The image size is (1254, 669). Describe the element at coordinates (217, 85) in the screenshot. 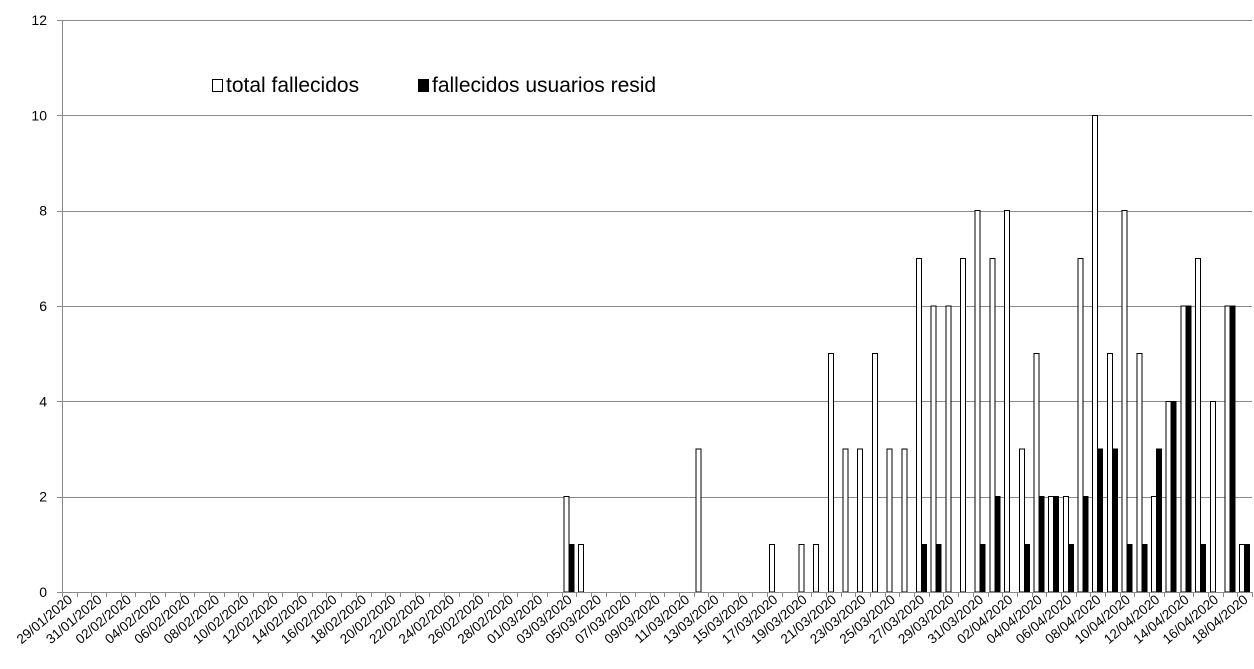

I see `legend-swatch-total-fallecidos` at that location.